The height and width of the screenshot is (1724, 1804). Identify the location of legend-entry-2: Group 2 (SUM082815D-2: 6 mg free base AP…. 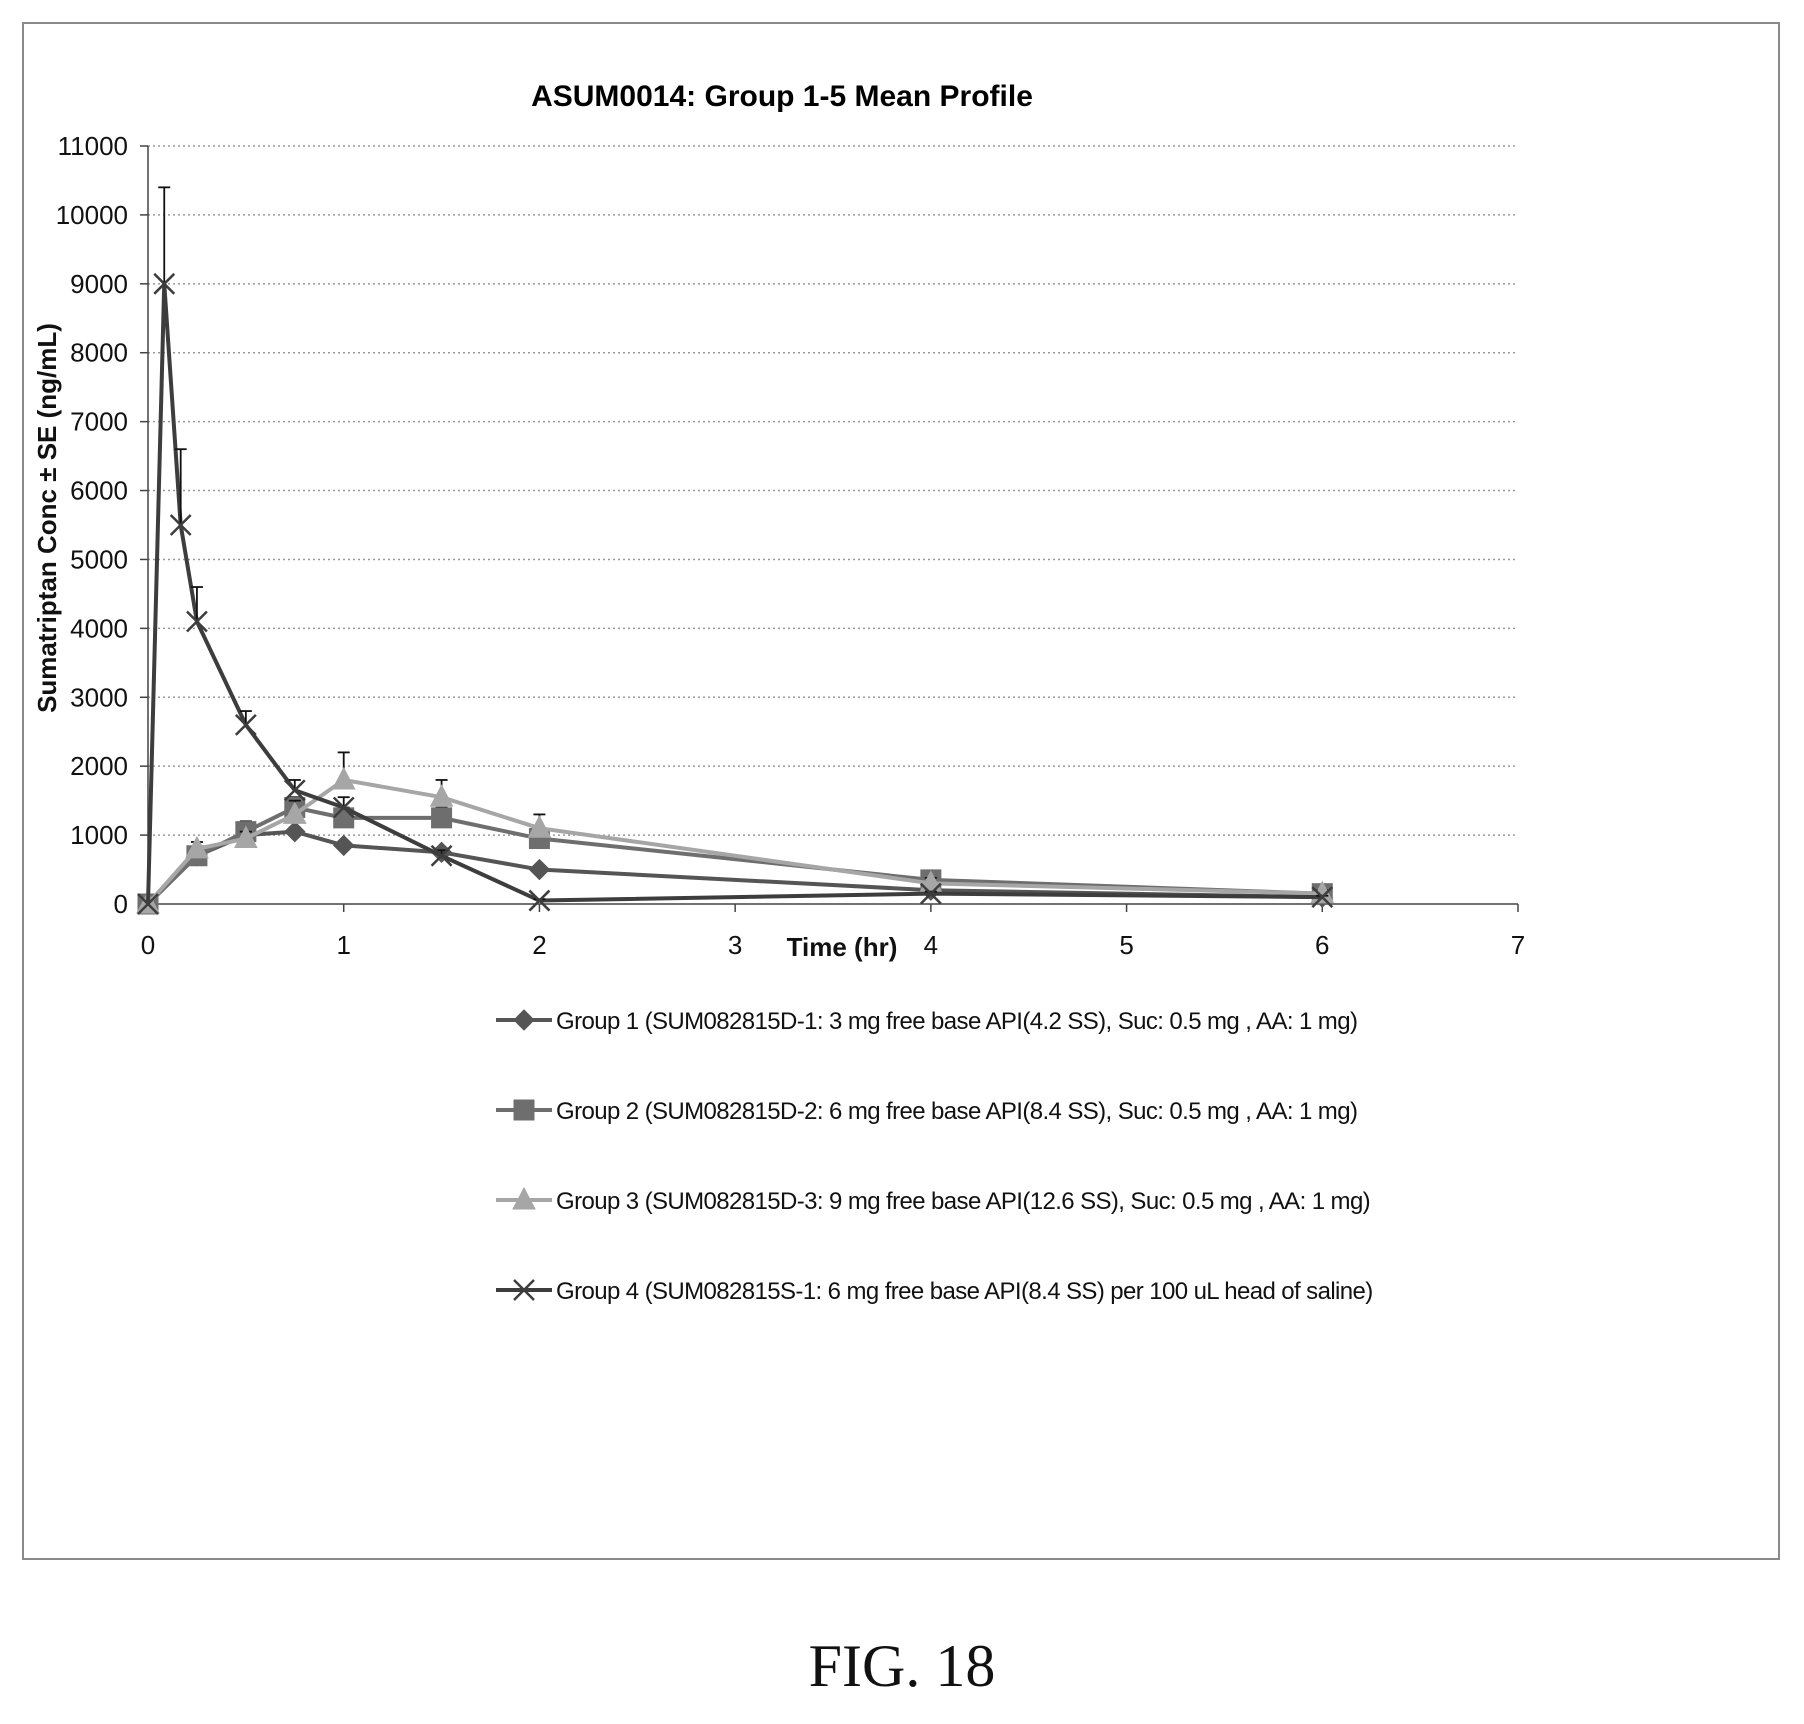
(927, 1111).